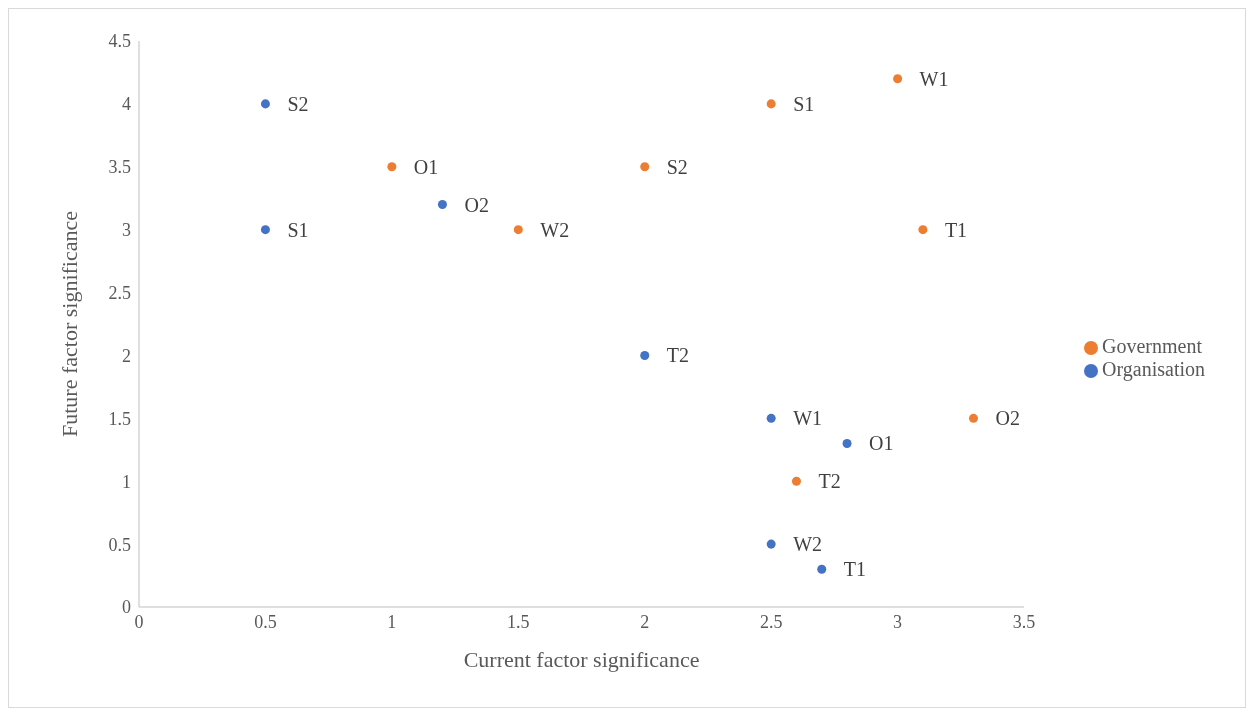 This screenshot has height=718, width=1255. I want to click on y-tick-label: 2.5, so click(119, 292).